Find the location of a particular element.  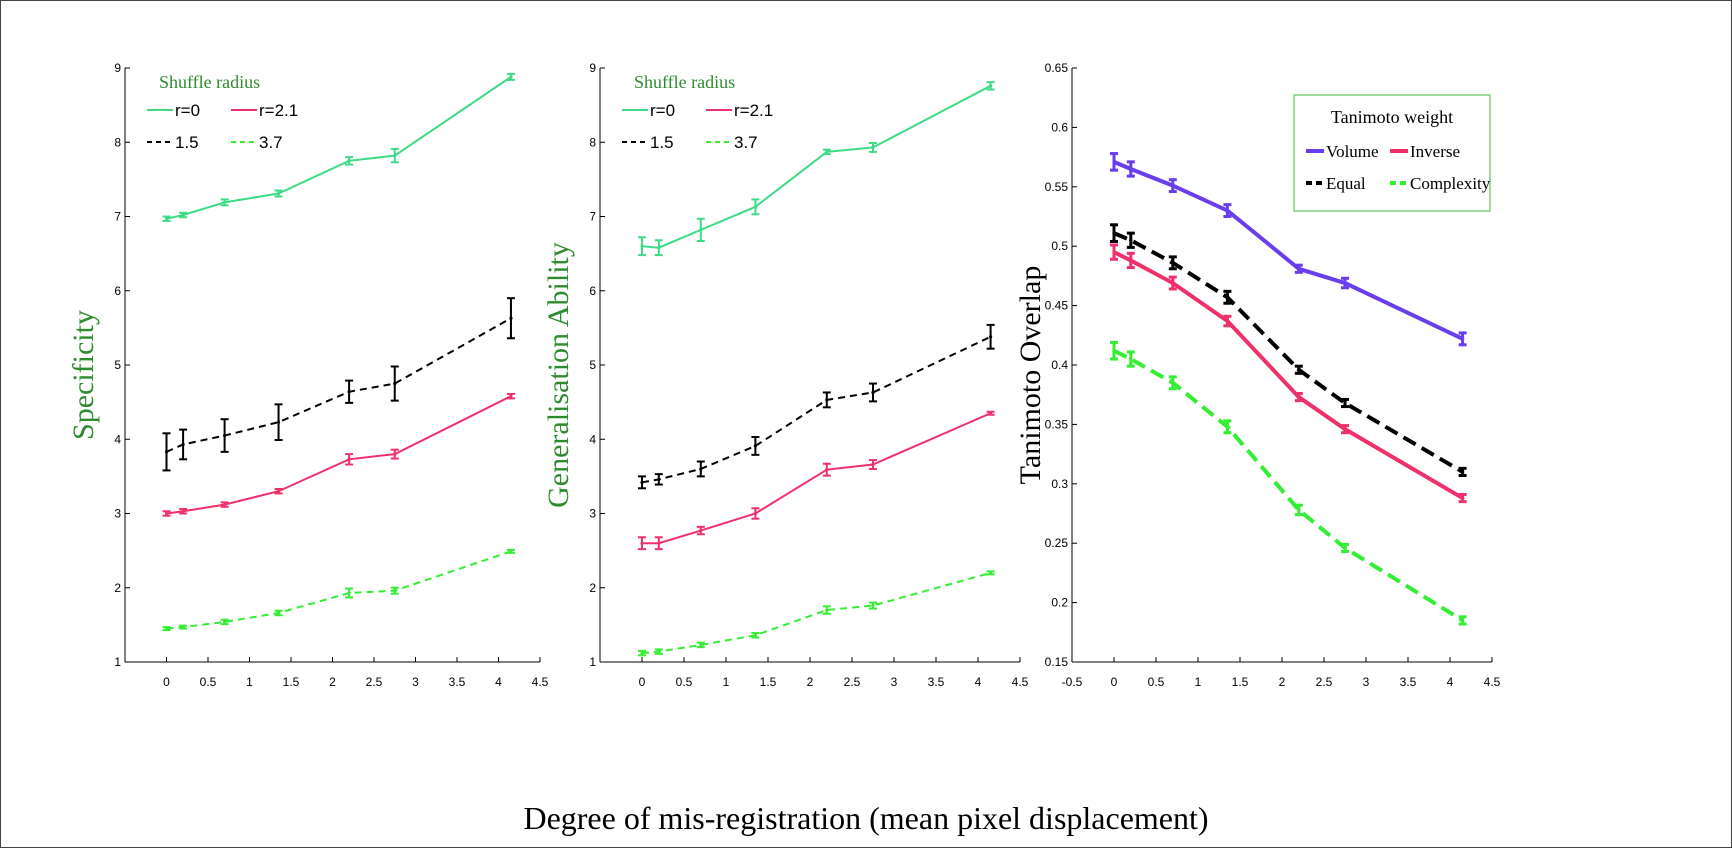

x-tick-label: -0.5 is located at coordinates (1072, 682).